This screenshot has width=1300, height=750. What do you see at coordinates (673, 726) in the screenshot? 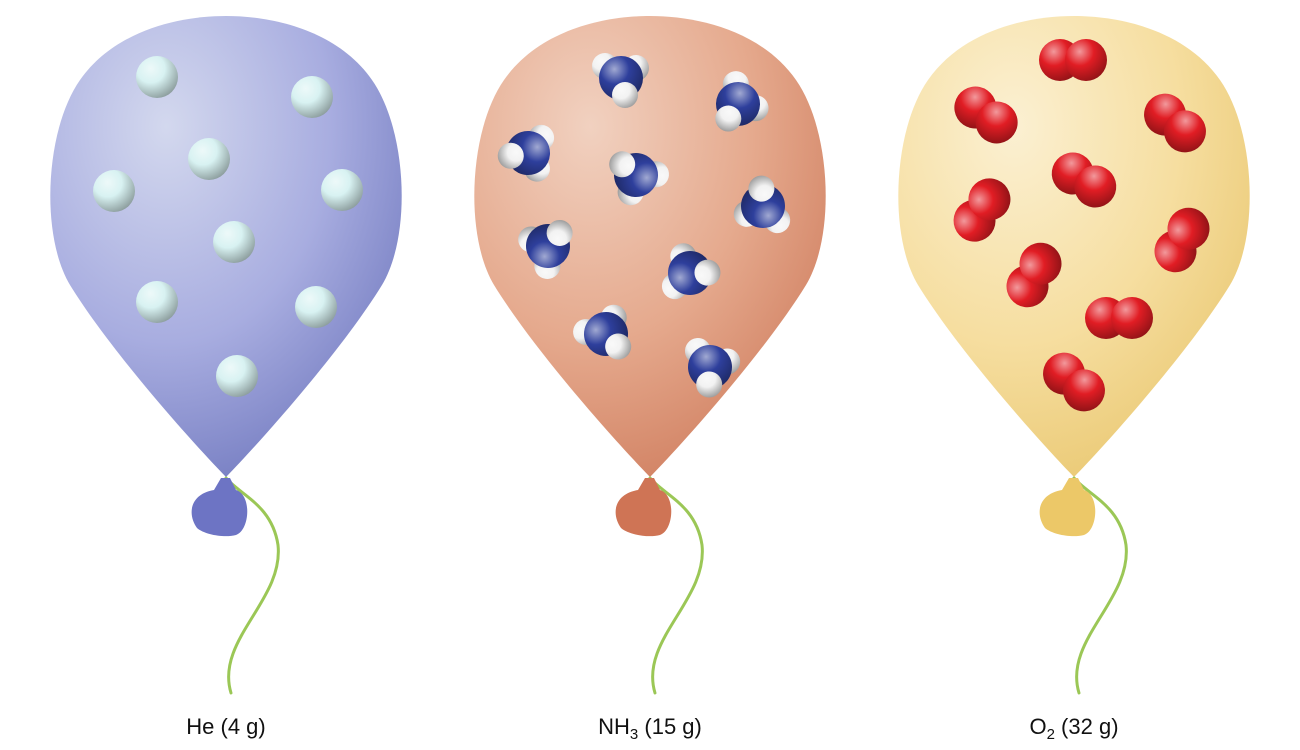
I see `ammonia-mass: (15 g)` at bounding box center [673, 726].